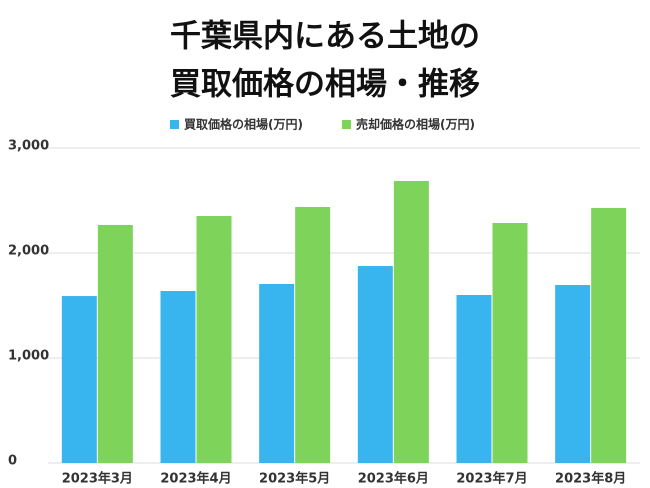  I want to click on x-tick-label: 2023年3月, so click(97, 479).